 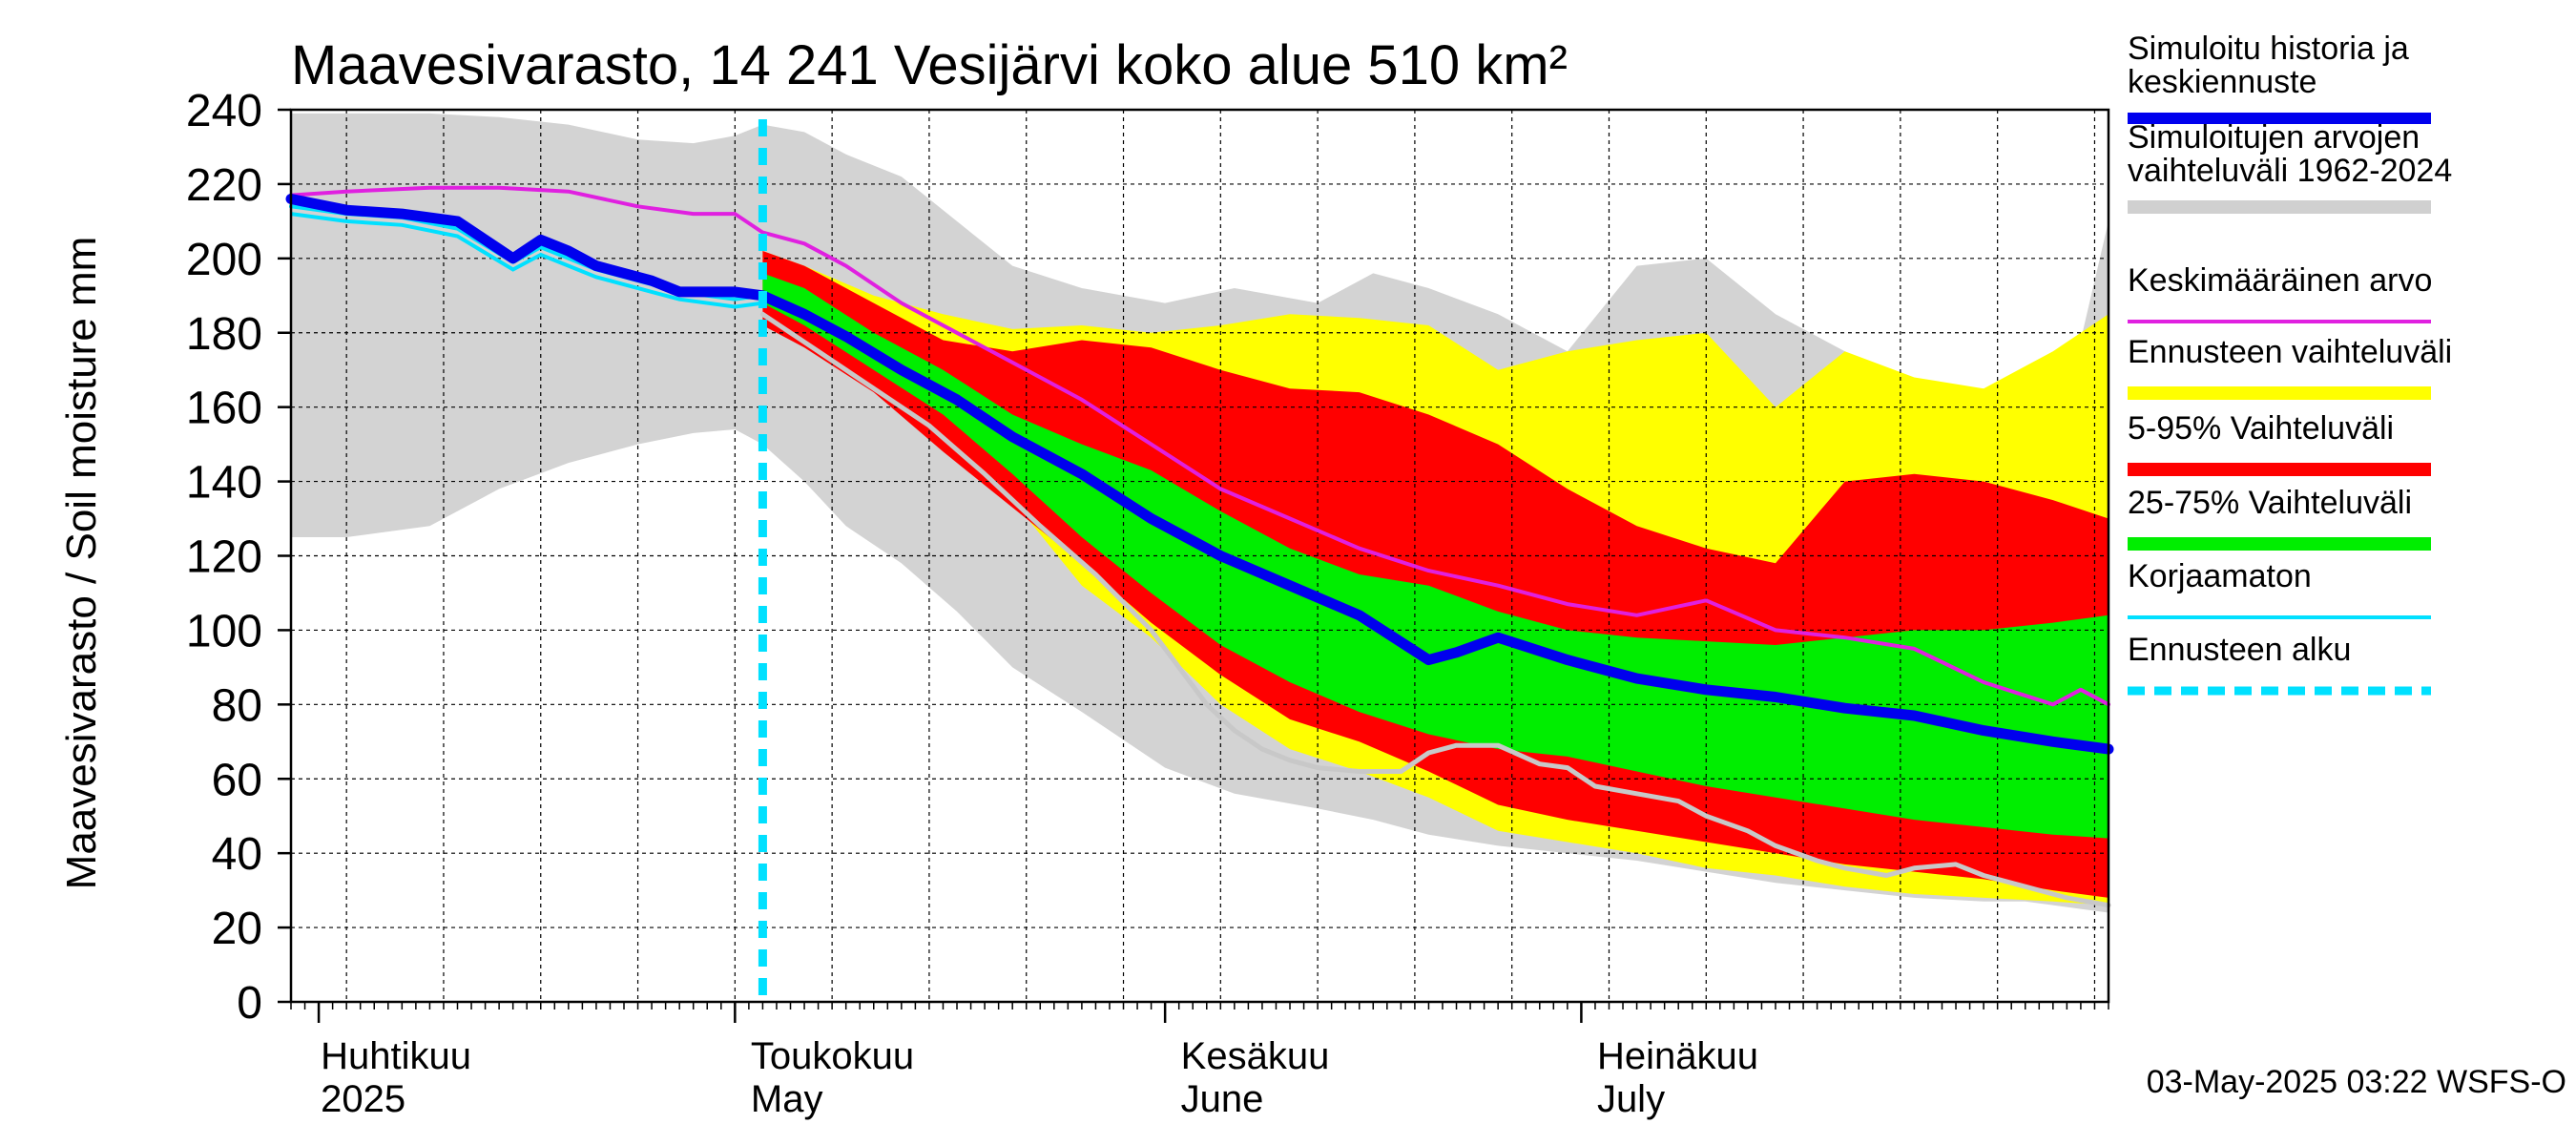 What do you see at coordinates (363, 1099) in the screenshot?
I see `month-label-en: 2025` at bounding box center [363, 1099].